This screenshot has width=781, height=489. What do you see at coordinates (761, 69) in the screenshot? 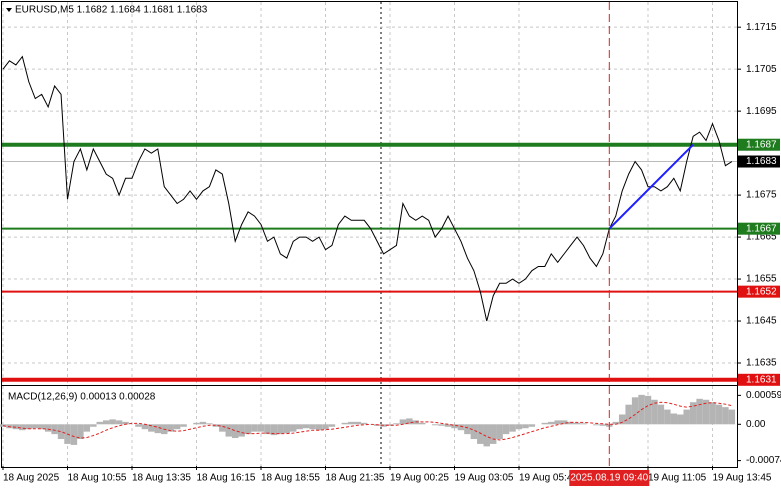
I see `y-tick-label: 1.1705` at bounding box center [761, 69].